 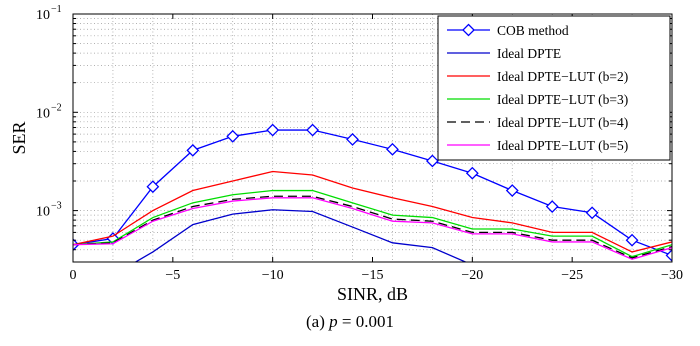 What do you see at coordinates (333, 321) in the screenshot?
I see `caption-symbol: p` at bounding box center [333, 321].